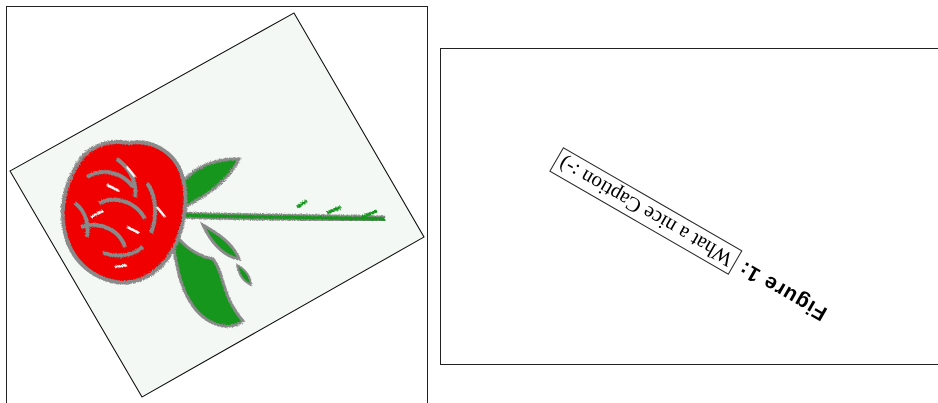  I want to click on rotated-caption: Figure 1: What a nice Caption :-), so click(690, 237).